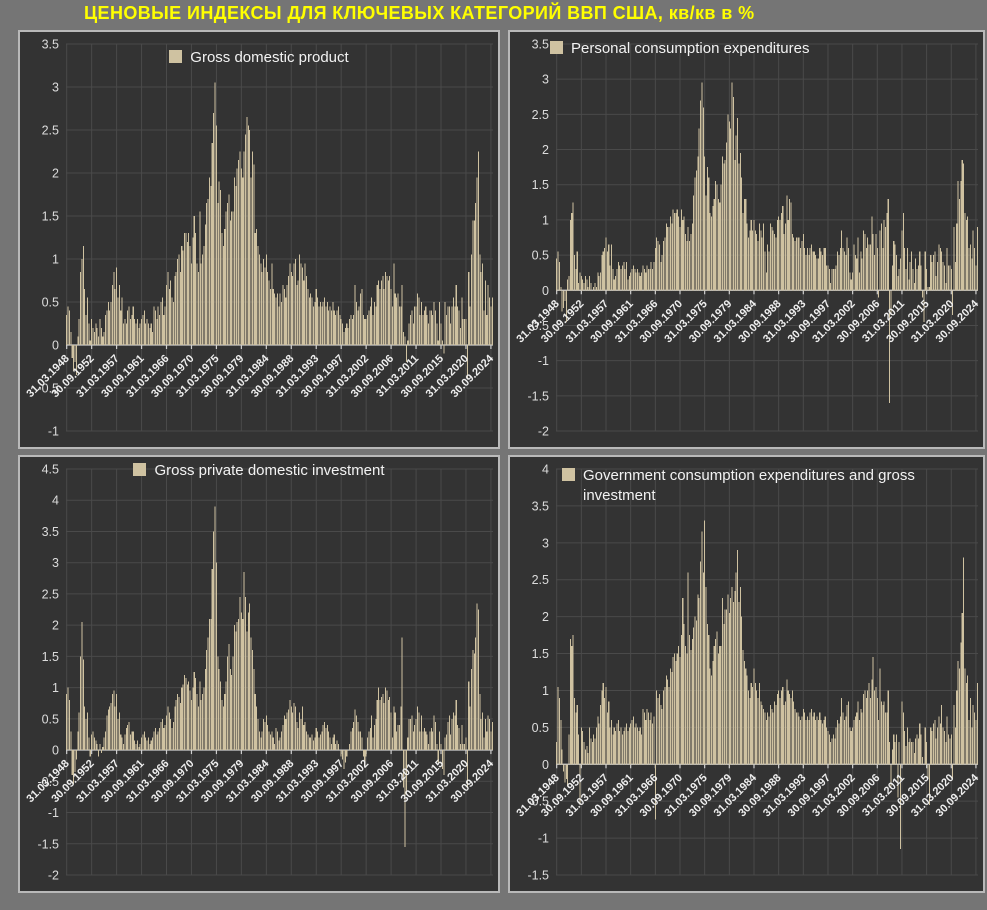 The width and height of the screenshot is (987, 910). Describe the element at coordinates (48, 673) in the screenshot. I see `y-axis-labels: -2 -1.5 -1 -0.5 0 0.5 1 1.5 2 2.5 3 3.5 4 4.5` at that location.